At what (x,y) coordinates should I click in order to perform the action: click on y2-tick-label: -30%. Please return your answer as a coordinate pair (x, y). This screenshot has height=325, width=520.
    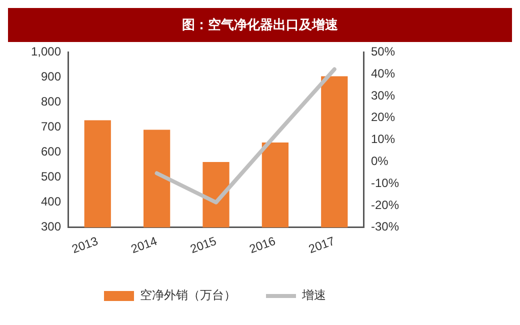
    Looking at the image, I should click on (385, 227).